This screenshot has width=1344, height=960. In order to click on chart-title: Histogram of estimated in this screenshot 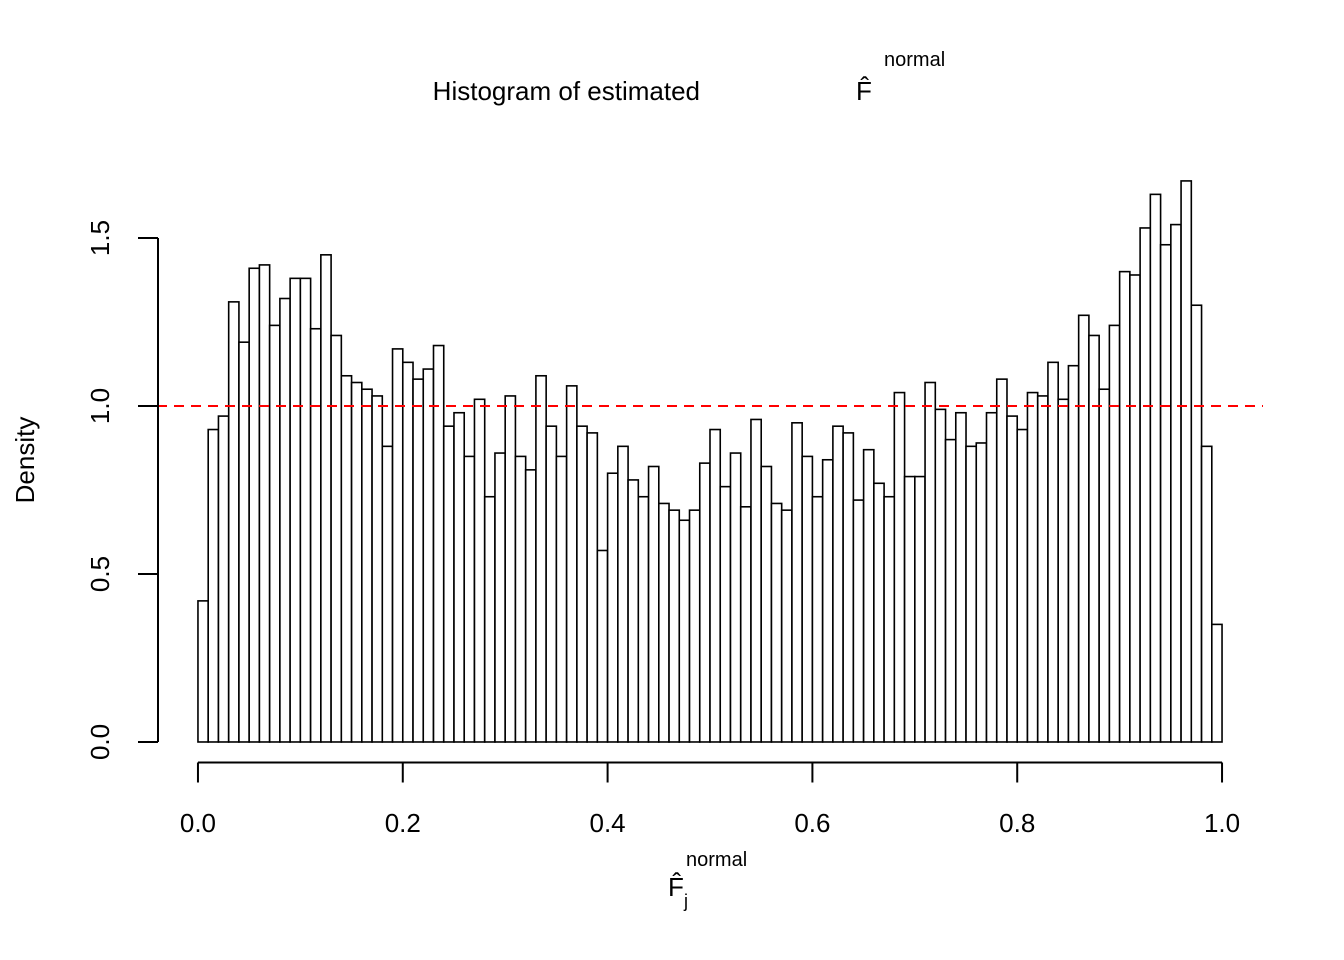, I will do `click(566, 91)`.